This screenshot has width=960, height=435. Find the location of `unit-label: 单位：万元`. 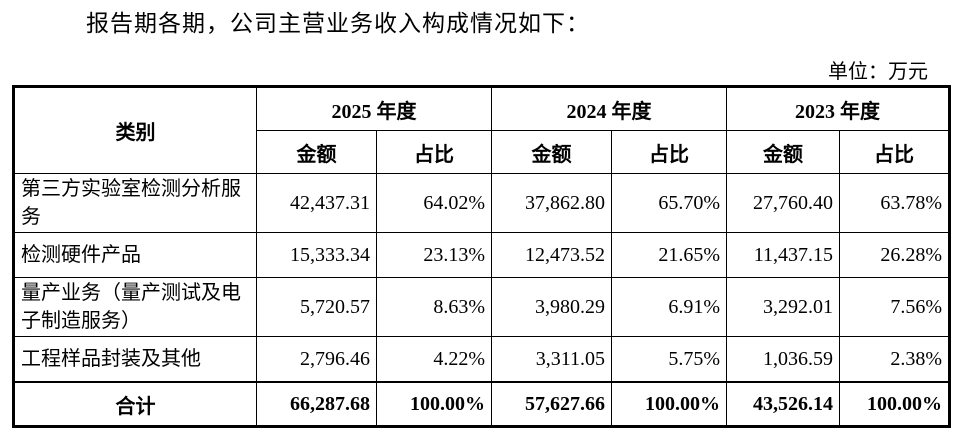

unit-label: 单位：万元 is located at coordinates (878, 72).